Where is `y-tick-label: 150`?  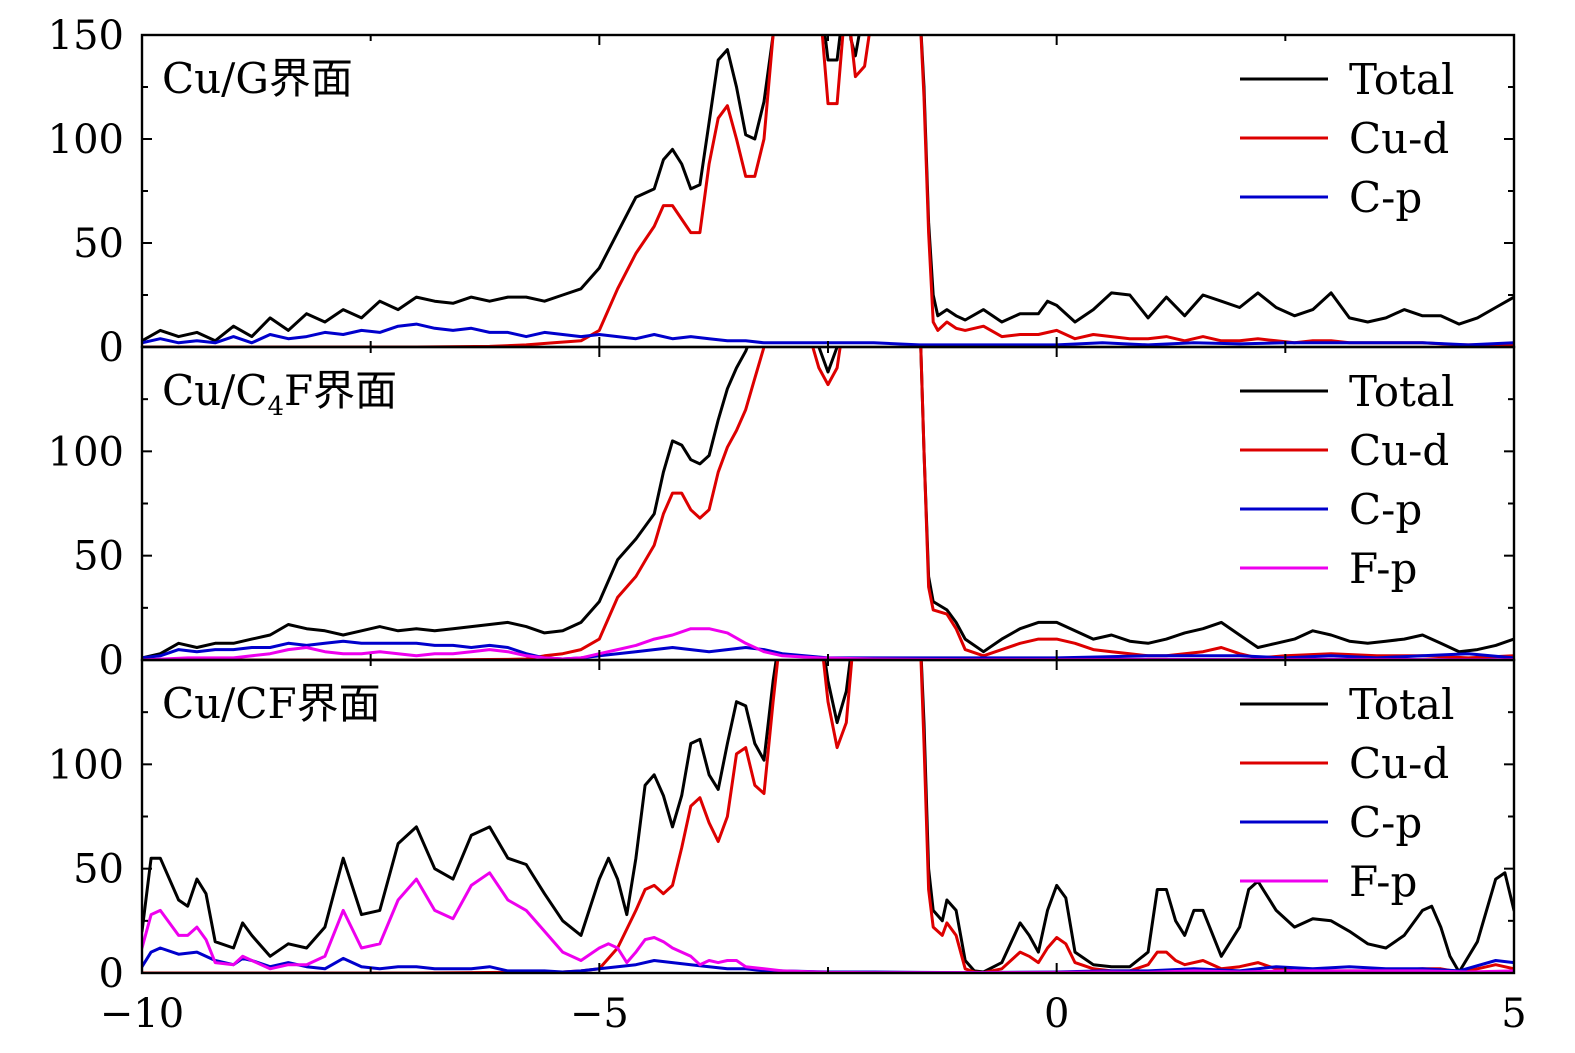 y-tick-label: 150 is located at coordinates (86, 36).